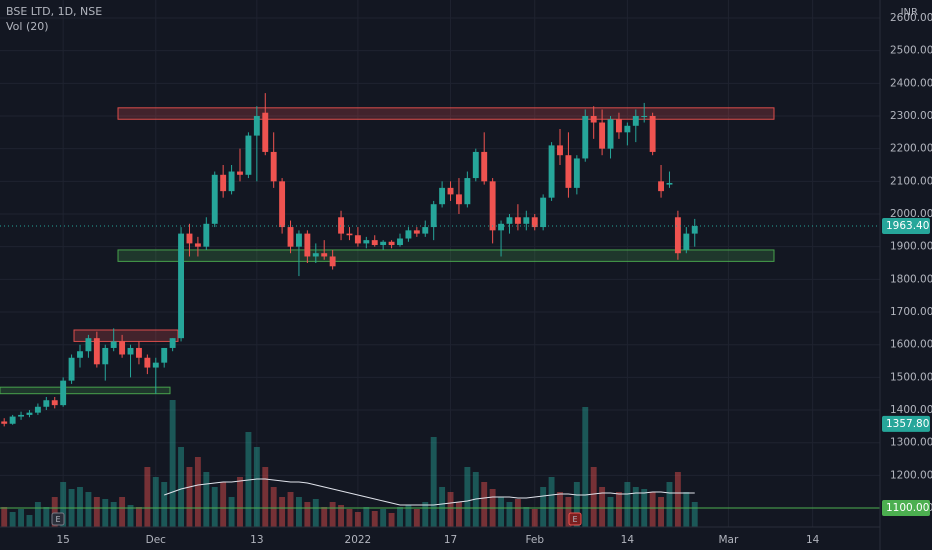 The image size is (932, 550). Describe the element at coordinates (54, 11) in the screenshot. I see `symbol-title: BSE LTD, 1D, NSE` at that location.